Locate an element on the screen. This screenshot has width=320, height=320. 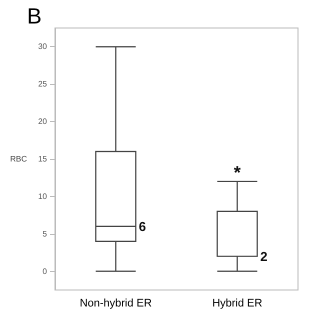
annotation: 6 is located at coordinates (142, 226).